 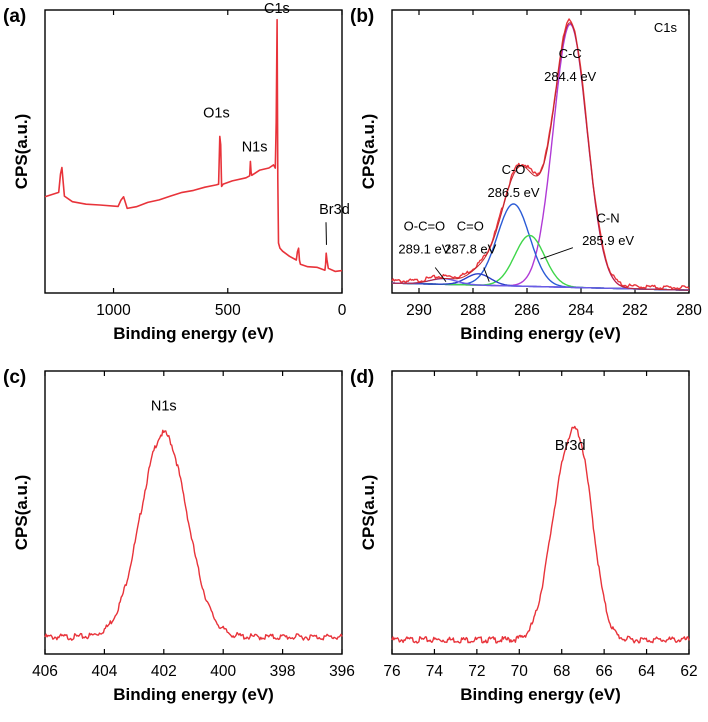 What do you see at coordinates (635, 310) in the screenshot?
I see `x-tick-label: 282` at bounding box center [635, 310].